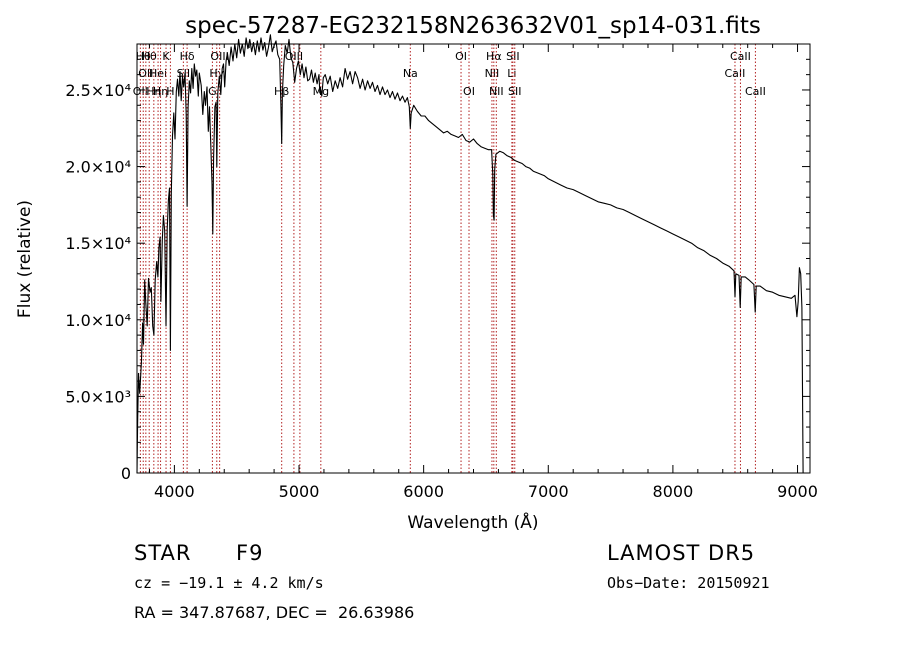  I want to click on line-marker-label: Hδ, so click(187, 56).